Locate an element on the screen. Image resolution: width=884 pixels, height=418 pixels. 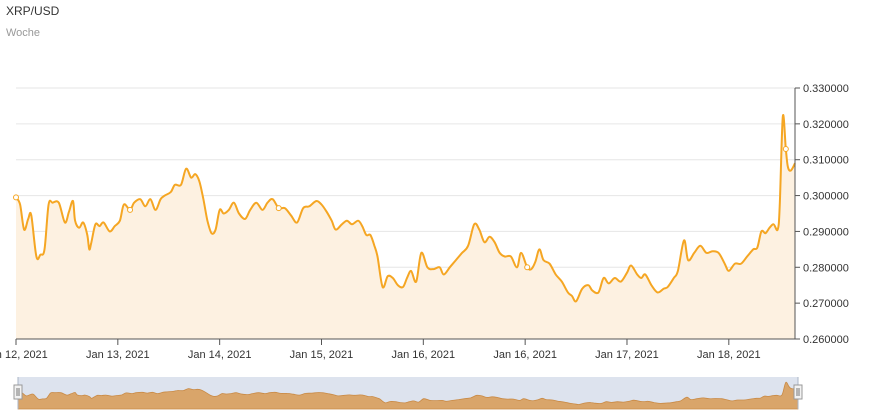
navigator-left-handle is located at coordinates (18, 392).